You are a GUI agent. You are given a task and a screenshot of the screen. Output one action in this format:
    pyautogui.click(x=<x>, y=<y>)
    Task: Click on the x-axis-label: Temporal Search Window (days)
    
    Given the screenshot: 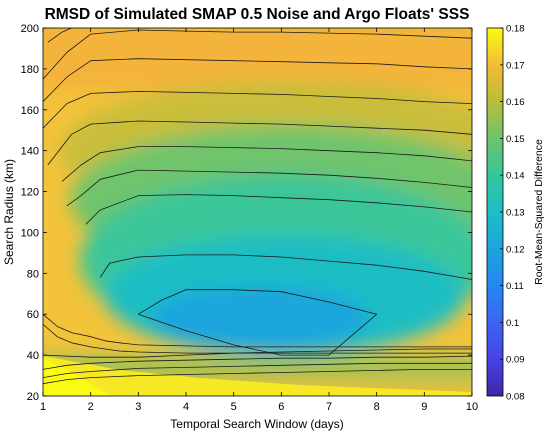 What is the action you would take?
    pyautogui.click(x=256, y=424)
    